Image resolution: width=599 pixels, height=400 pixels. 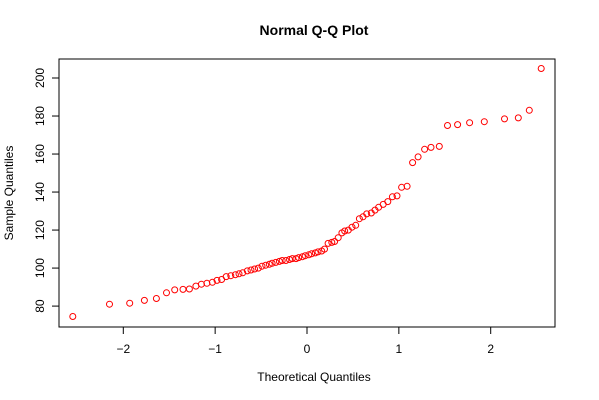 What do you see at coordinates (313, 377) in the screenshot?
I see `x-axis-label: Theoretical Quantiles` at bounding box center [313, 377].